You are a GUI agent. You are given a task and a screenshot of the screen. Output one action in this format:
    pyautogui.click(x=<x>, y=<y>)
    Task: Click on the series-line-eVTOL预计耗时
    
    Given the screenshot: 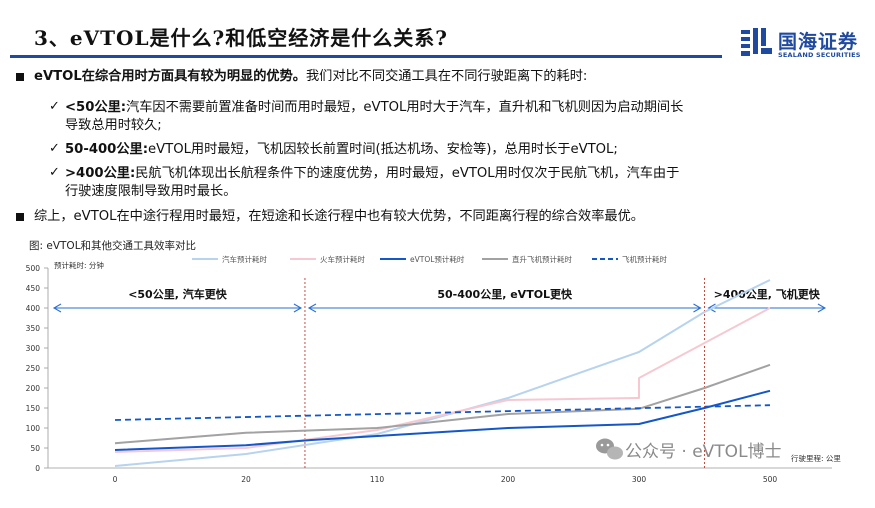 What is the action you would take?
    pyautogui.click(x=442, y=420)
    